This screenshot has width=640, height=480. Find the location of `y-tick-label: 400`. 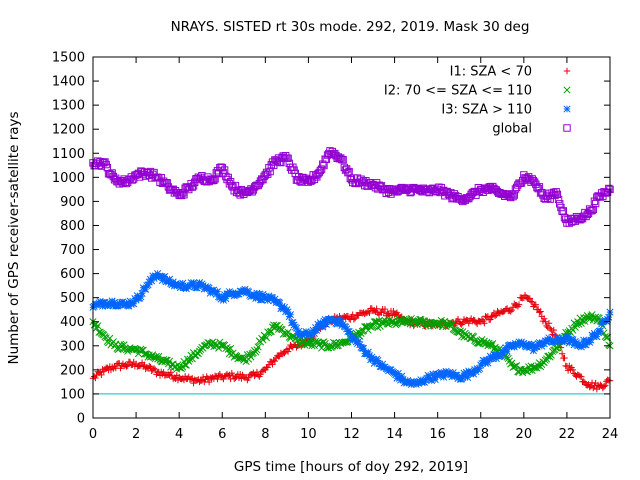

y-tick-label: 400 is located at coordinates (72, 322).